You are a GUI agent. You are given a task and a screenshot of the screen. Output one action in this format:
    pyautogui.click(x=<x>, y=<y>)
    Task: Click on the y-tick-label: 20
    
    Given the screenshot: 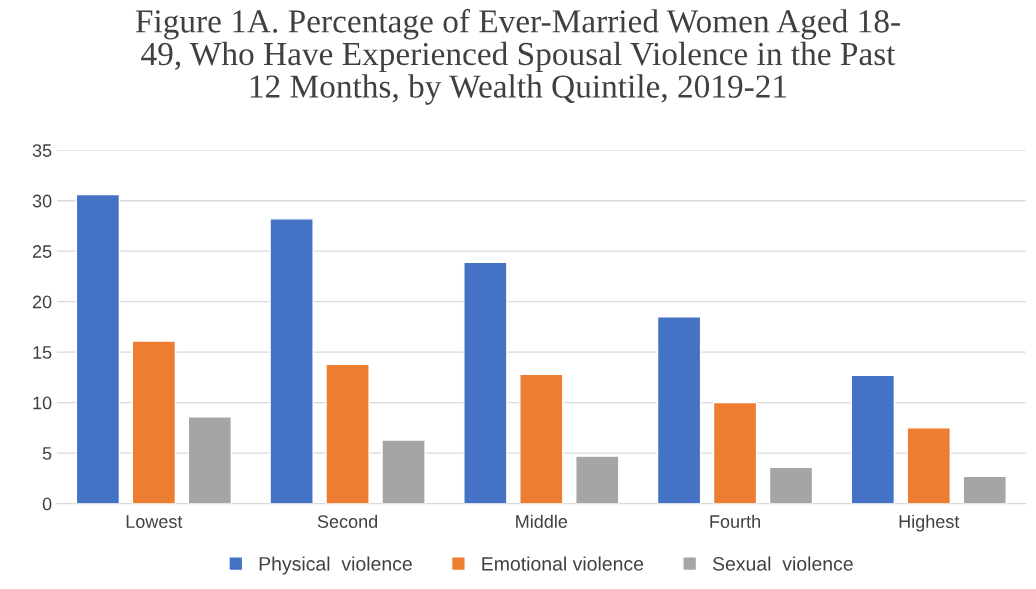 What is the action you would take?
    pyautogui.click(x=42, y=302)
    